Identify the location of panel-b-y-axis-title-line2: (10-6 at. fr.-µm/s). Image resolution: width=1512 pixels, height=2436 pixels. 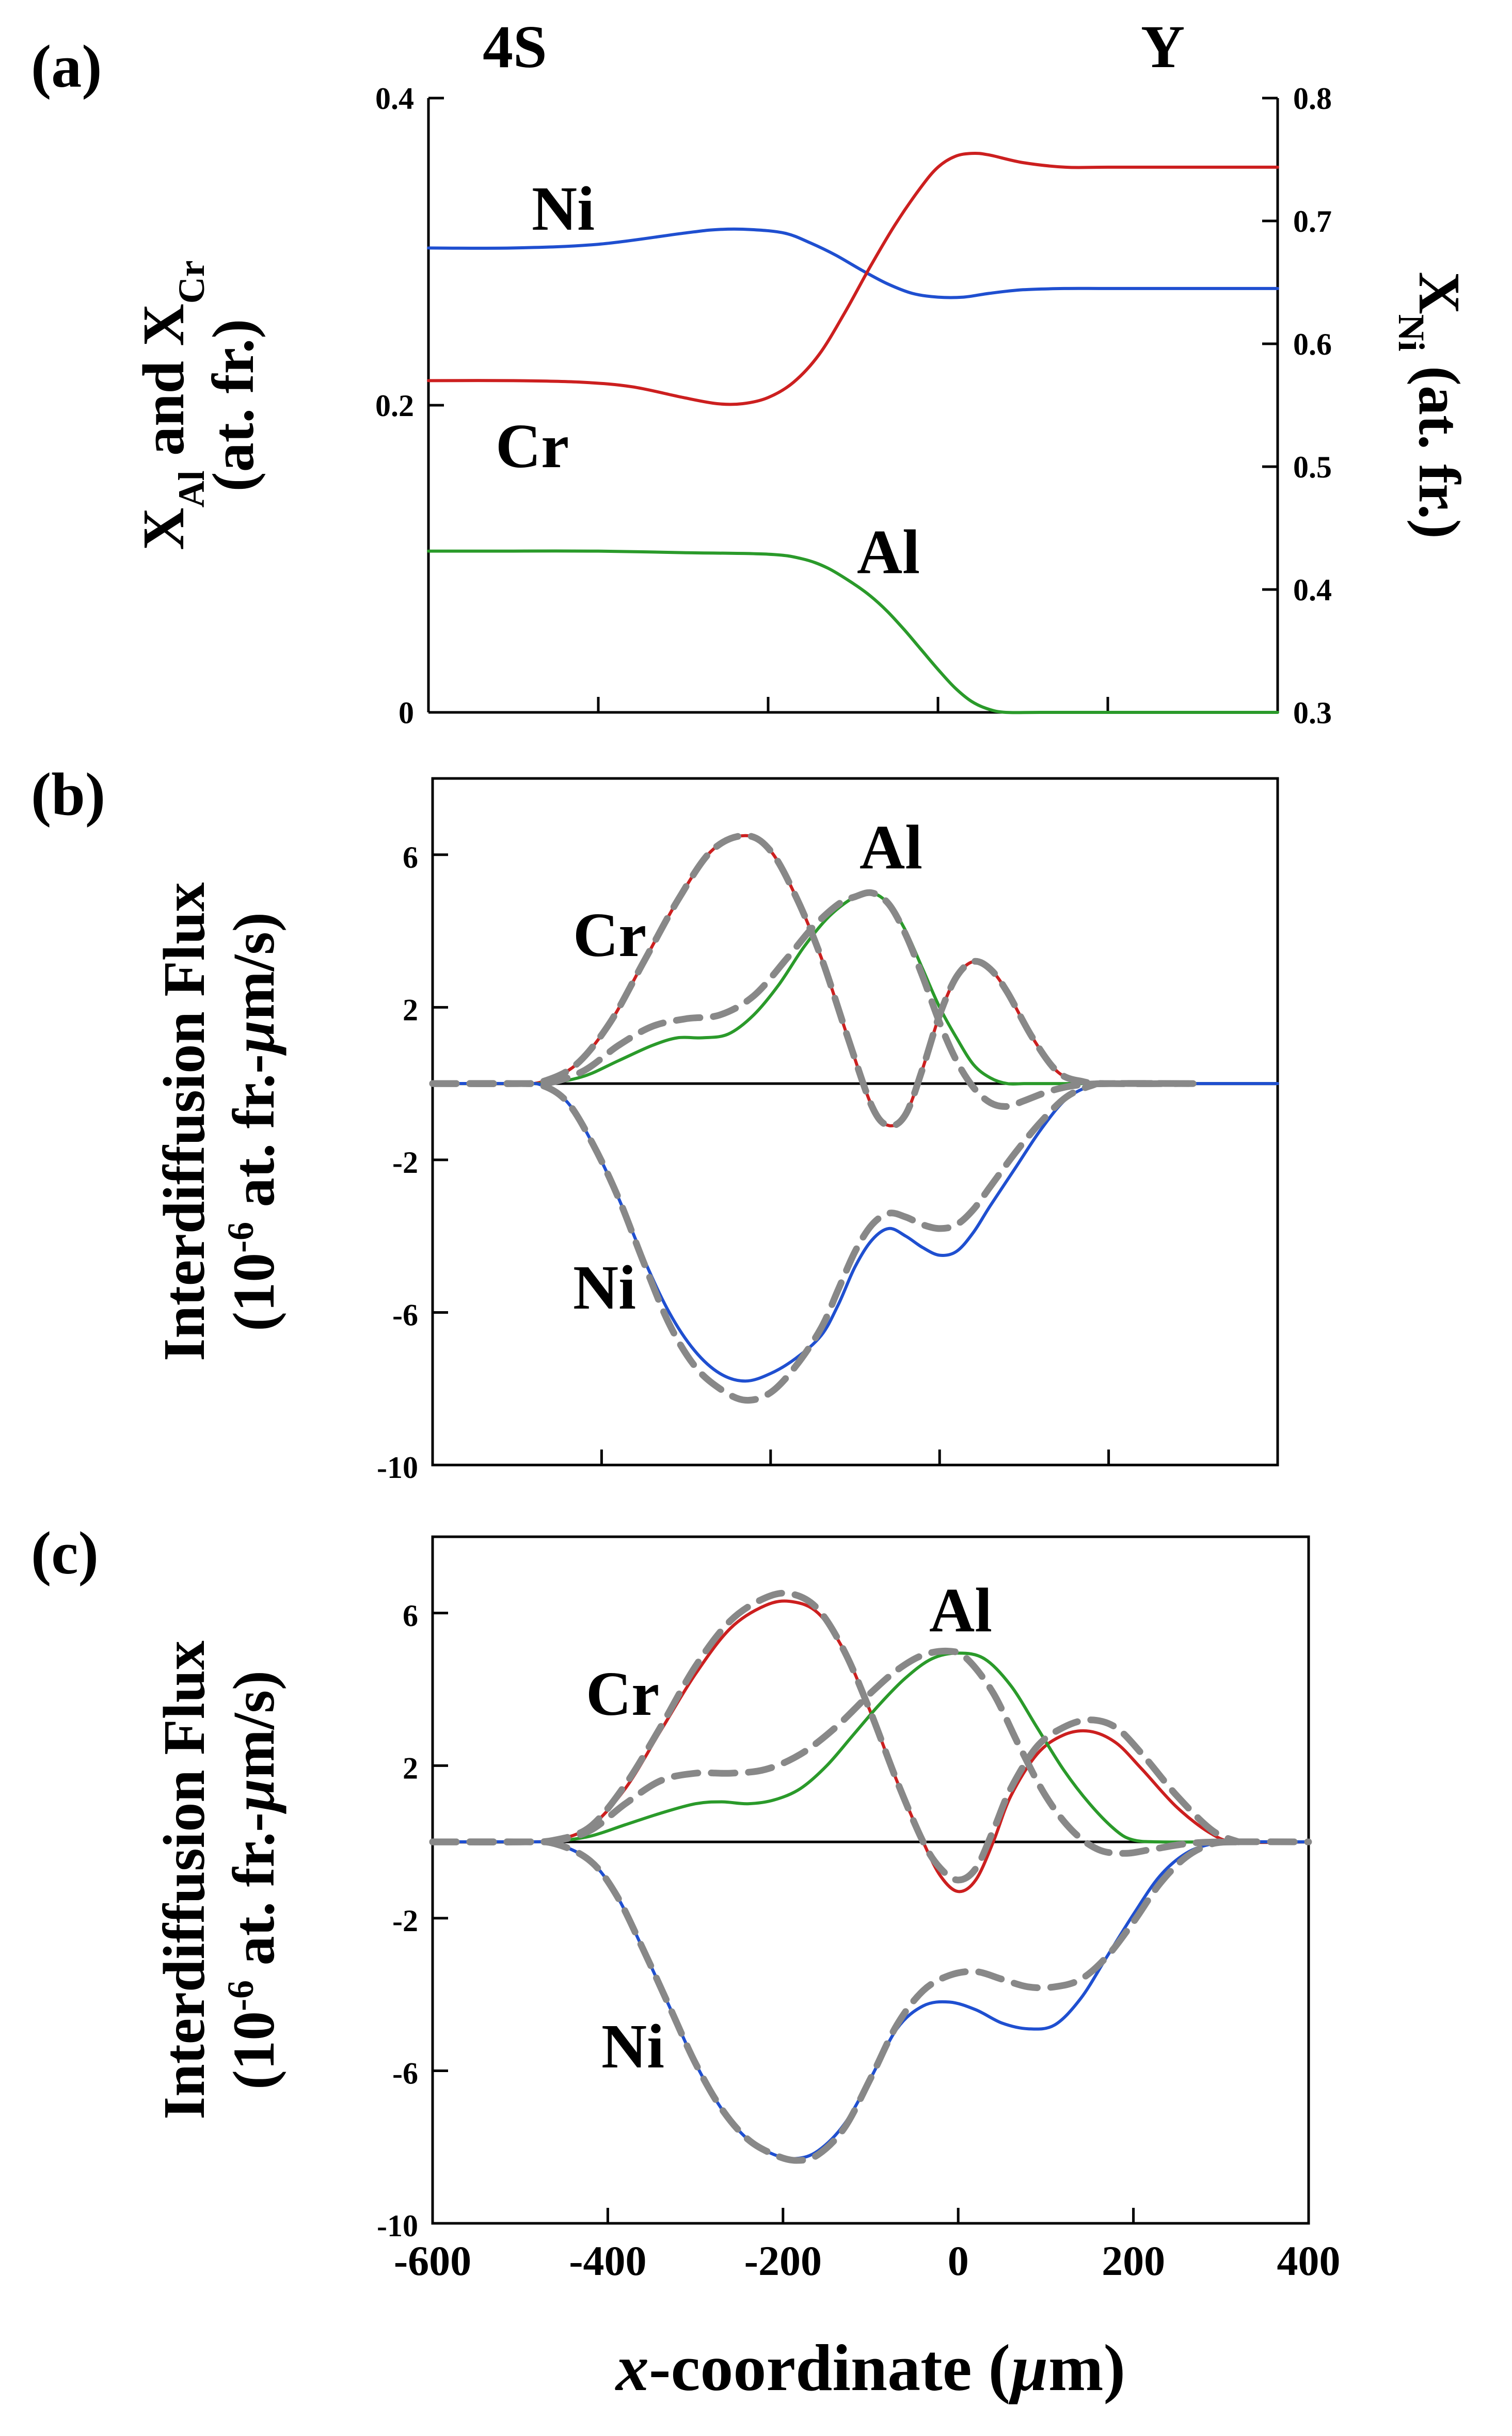
(253, 1122).